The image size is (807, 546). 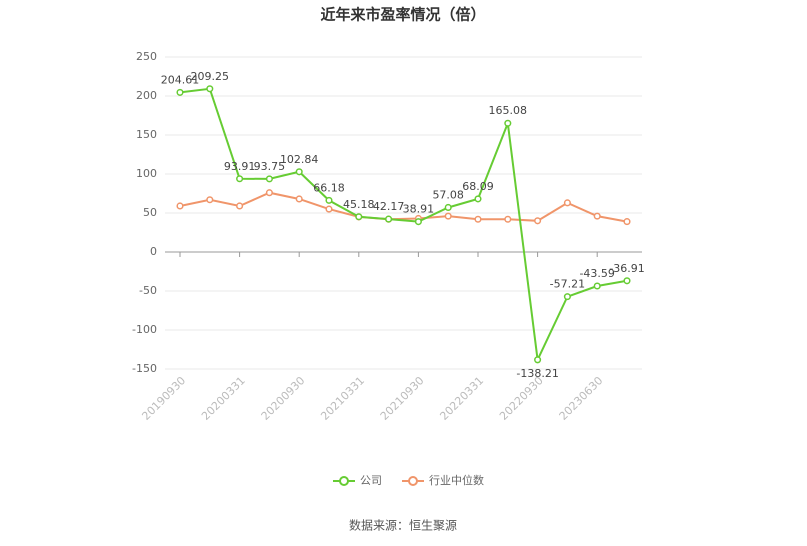 I want to click on source: 数据来源：恒生聚源, so click(x=403, y=525).